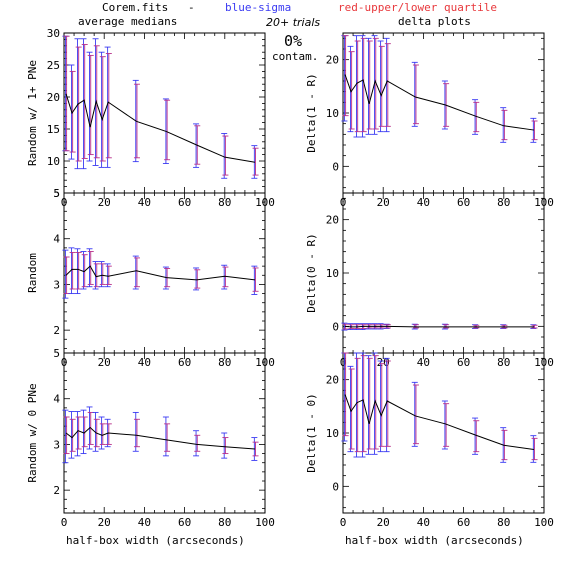  I want to click on x-tick-label-l2: 80, so click(224, 362).